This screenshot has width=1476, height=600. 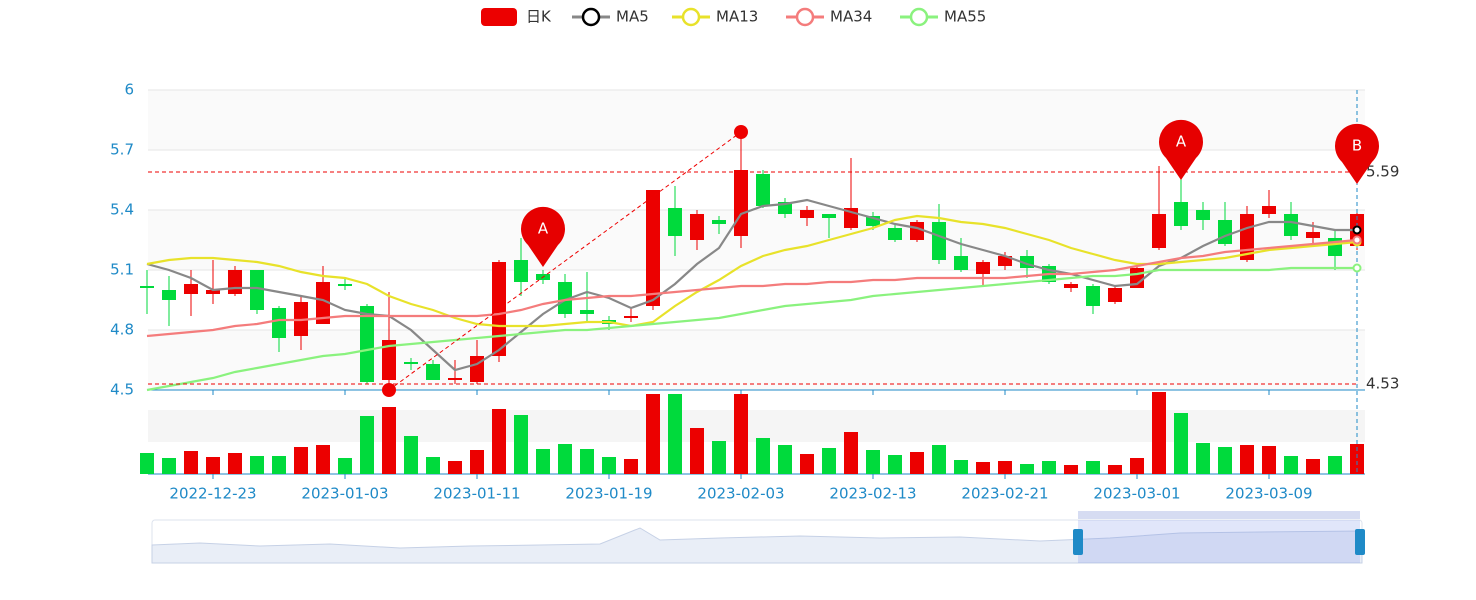 I want to click on mark-line-label: 4.53, so click(x=1382, y=384).